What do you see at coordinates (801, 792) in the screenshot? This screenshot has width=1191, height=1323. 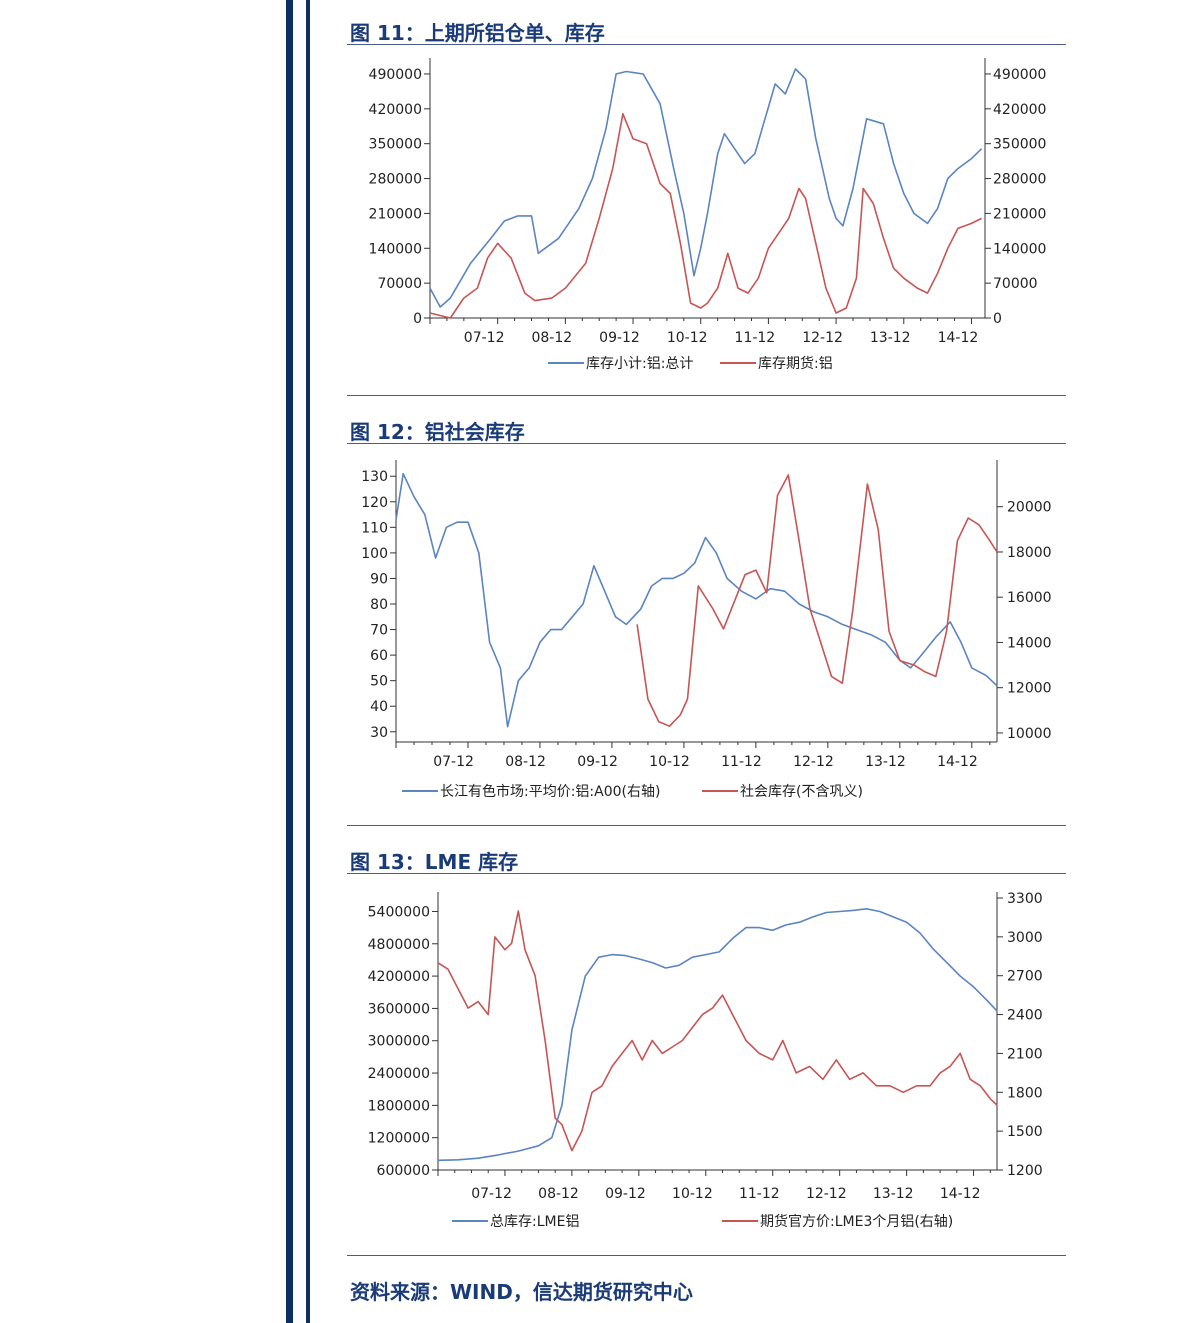 I see `legend-label: 社会库存(不含巩义)` at bounding box center [801, 792].